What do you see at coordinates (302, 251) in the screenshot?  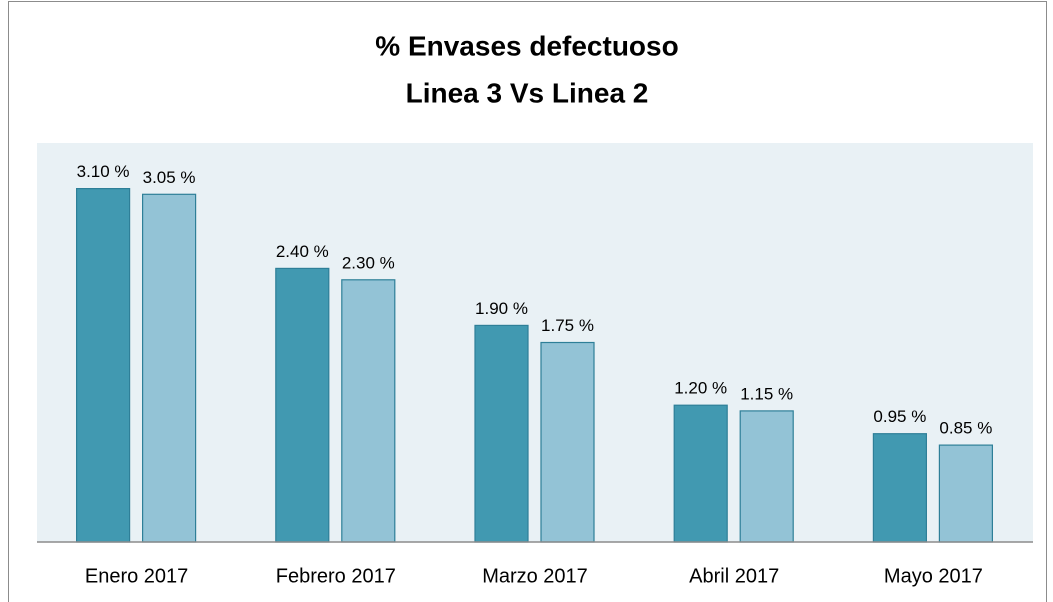 I see `data-label: 2.40 %` at bounding box center [302, 251].